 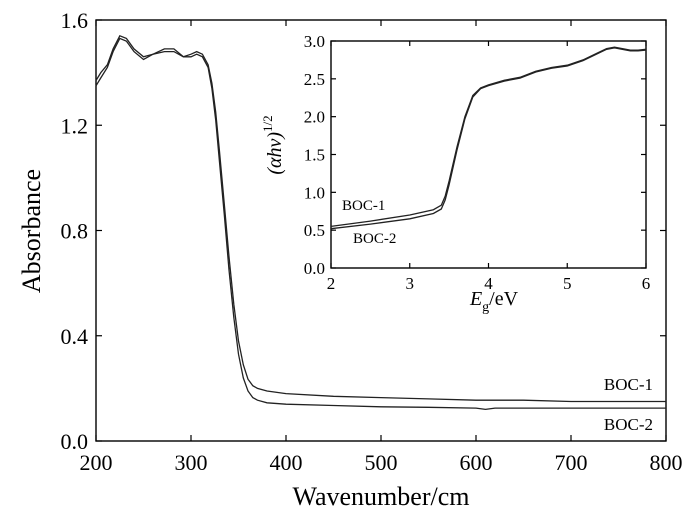 I want to click on main-label-boc-1: BOC-1, so click(x=628, y=384).